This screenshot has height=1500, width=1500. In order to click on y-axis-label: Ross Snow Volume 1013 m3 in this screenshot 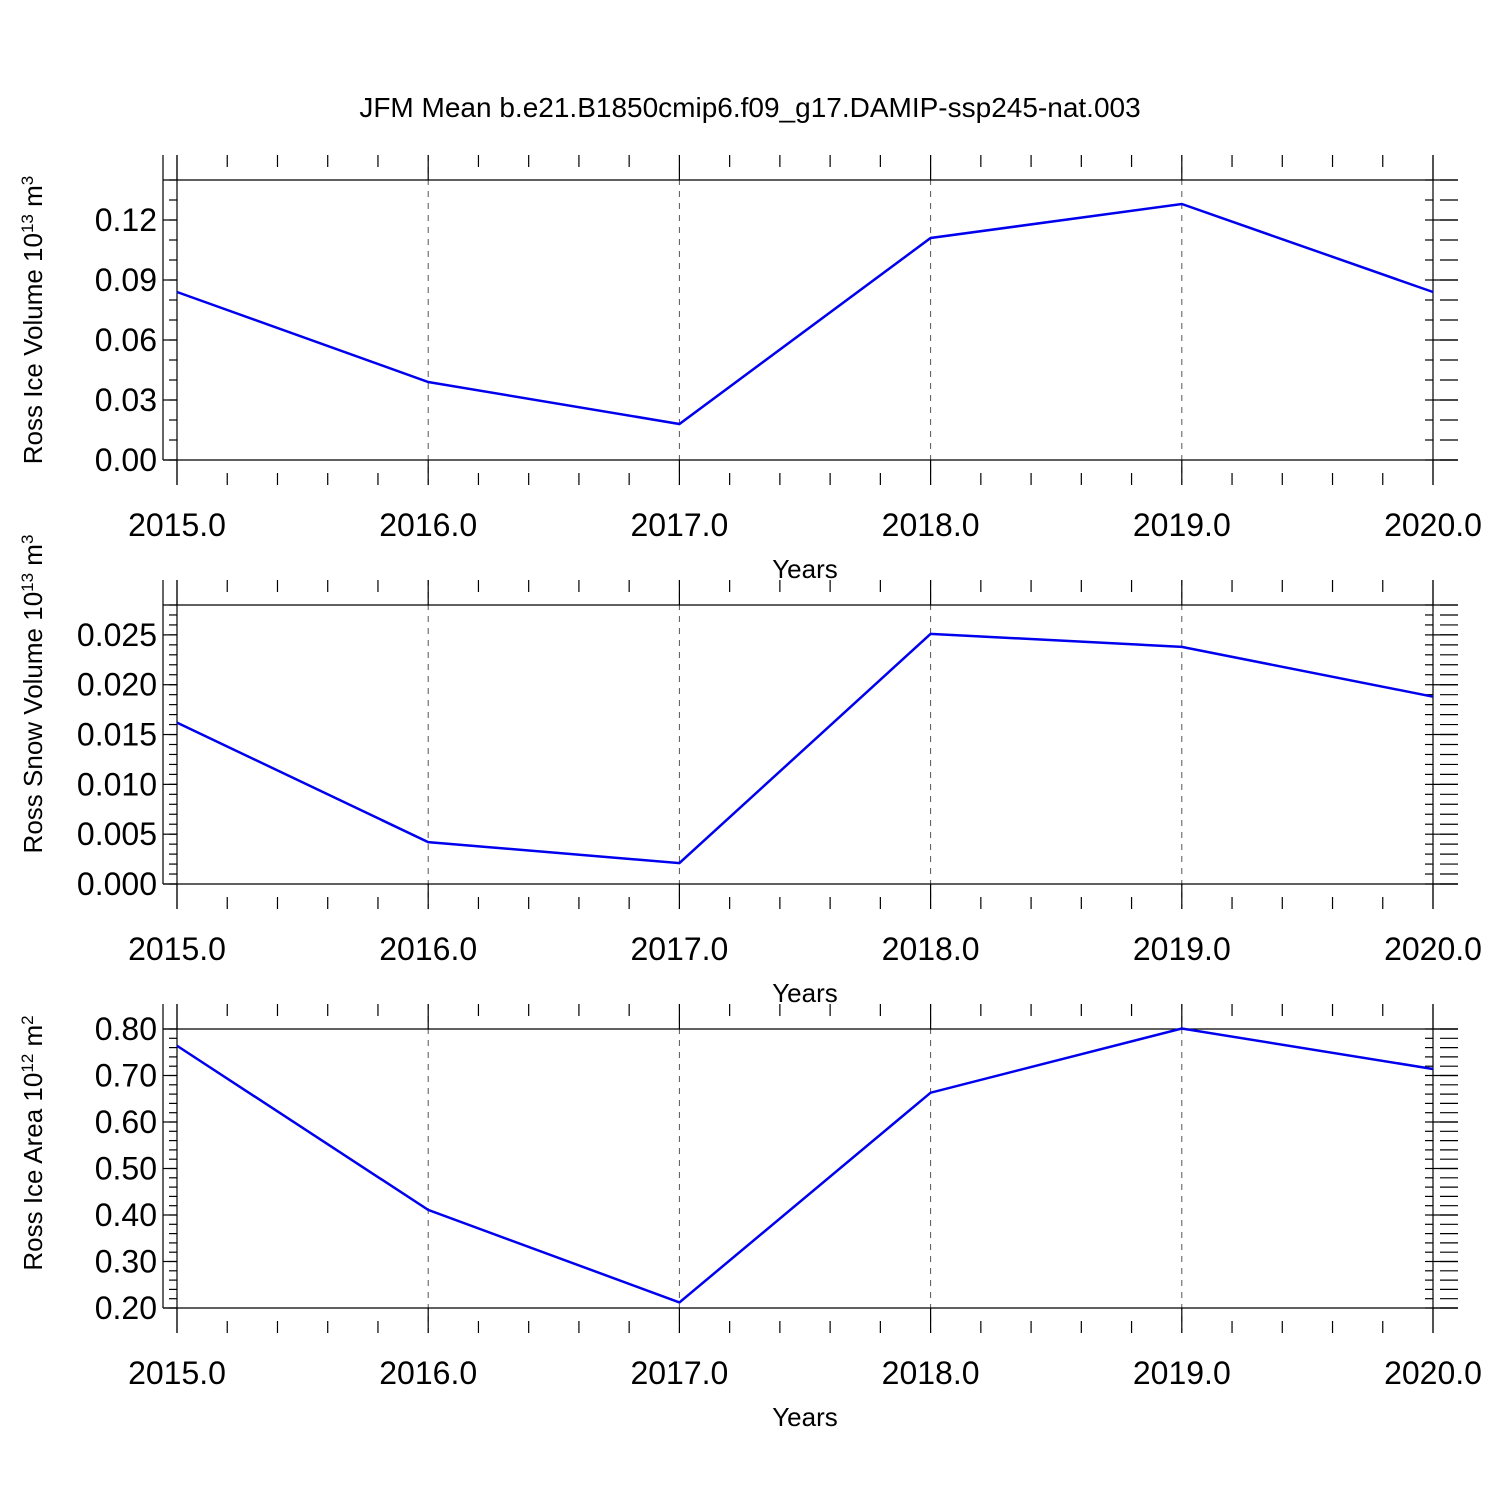, I will do `click(33, 694)`.